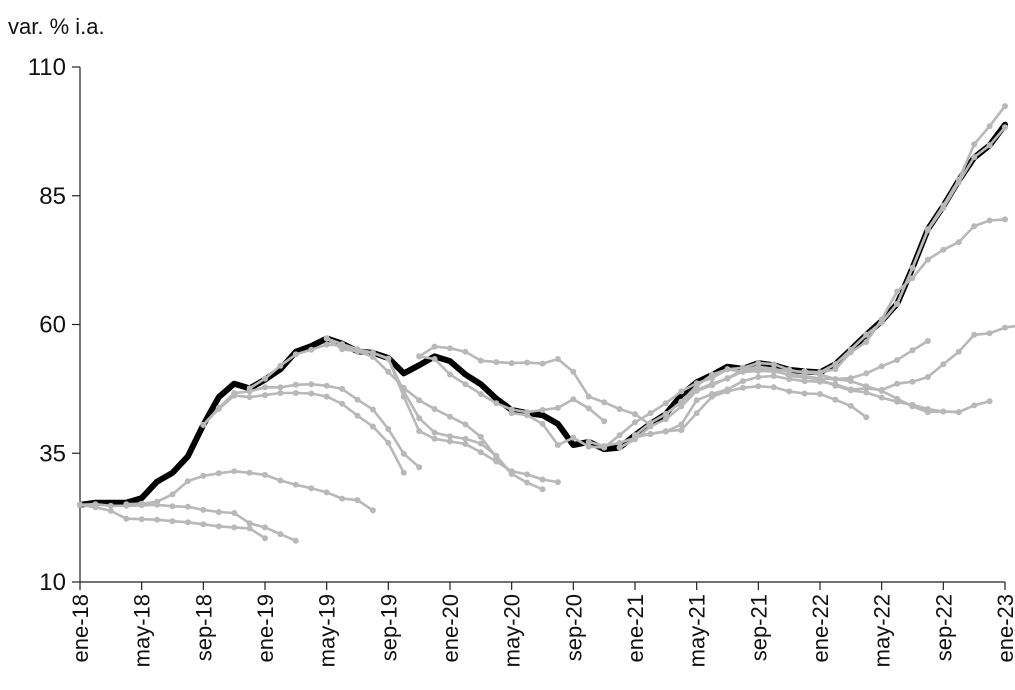 The width and height of the screenshot is (1015, 690). I want to click on x-tick-label: ene-23, so click(1004, 628).